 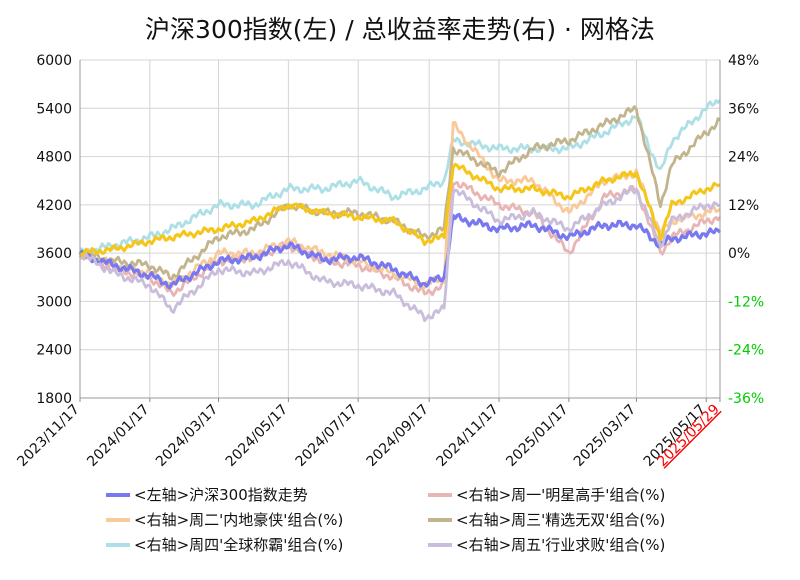 What do you see at coordinates (327, 436) in the screenshot?
I see `x-axis-tick-label: 2024/07/17` at bounding box center [327, 436].